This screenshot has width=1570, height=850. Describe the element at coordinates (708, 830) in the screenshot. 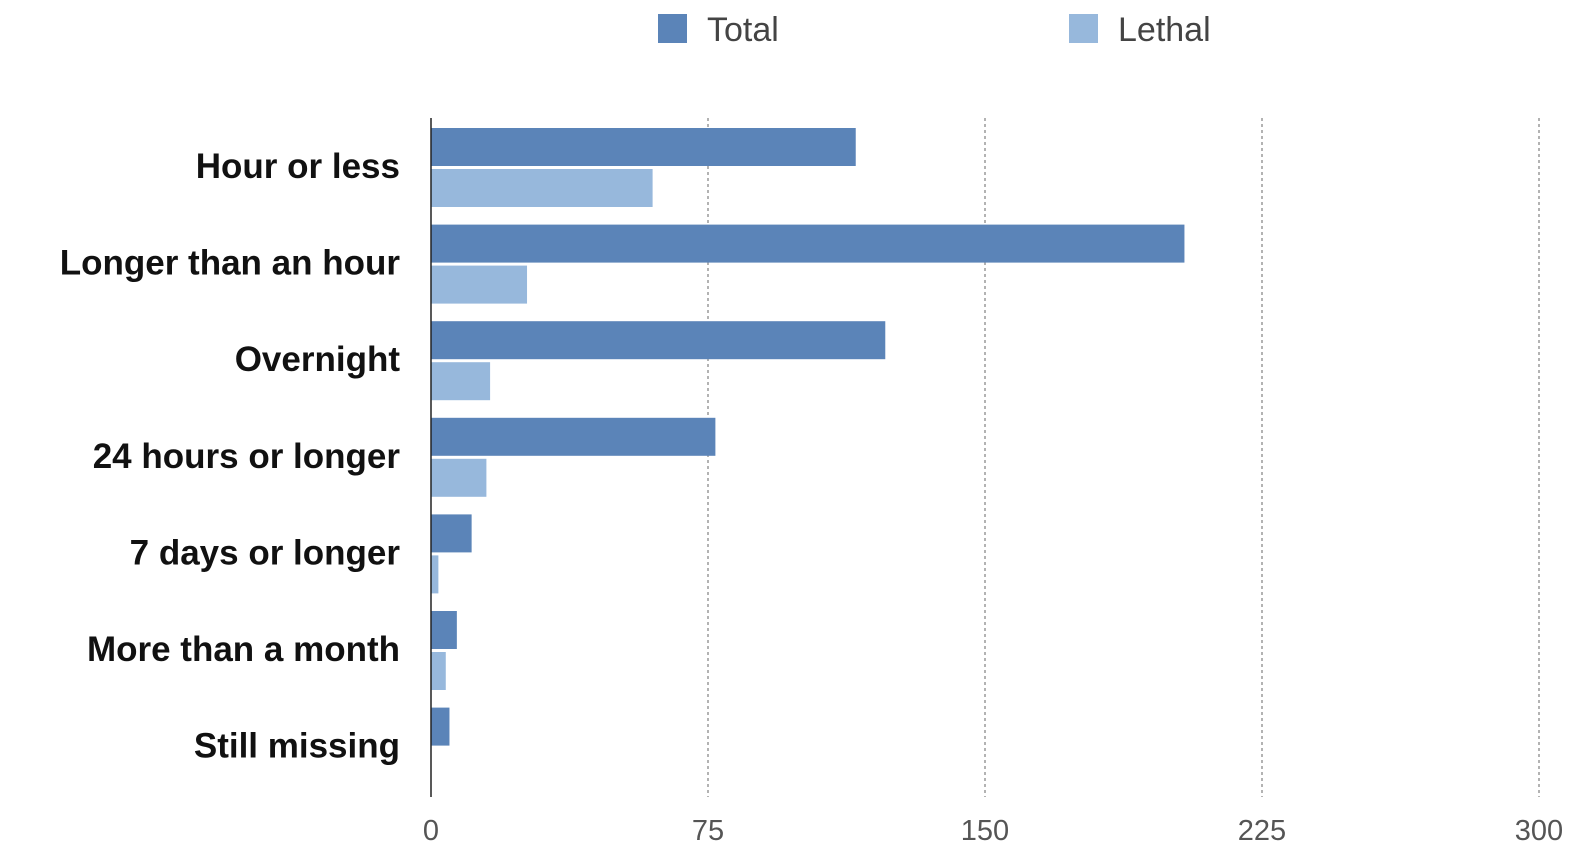

I see `x-tick-label-75: 75` at that location.